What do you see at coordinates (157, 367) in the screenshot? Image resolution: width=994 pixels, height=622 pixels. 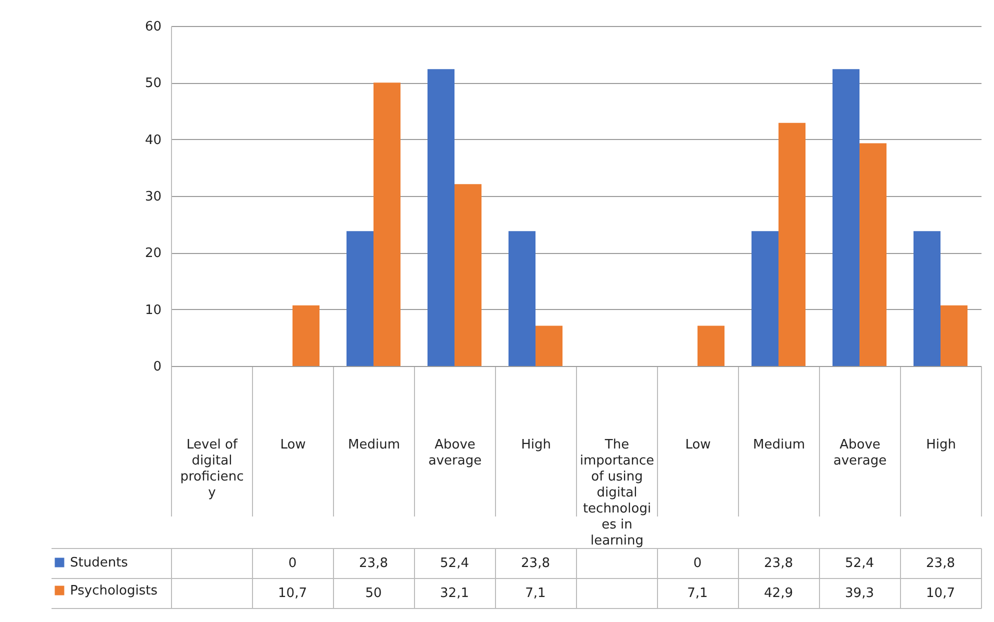 I see `y-tick-label: 0` at bounding box center [157, 367].